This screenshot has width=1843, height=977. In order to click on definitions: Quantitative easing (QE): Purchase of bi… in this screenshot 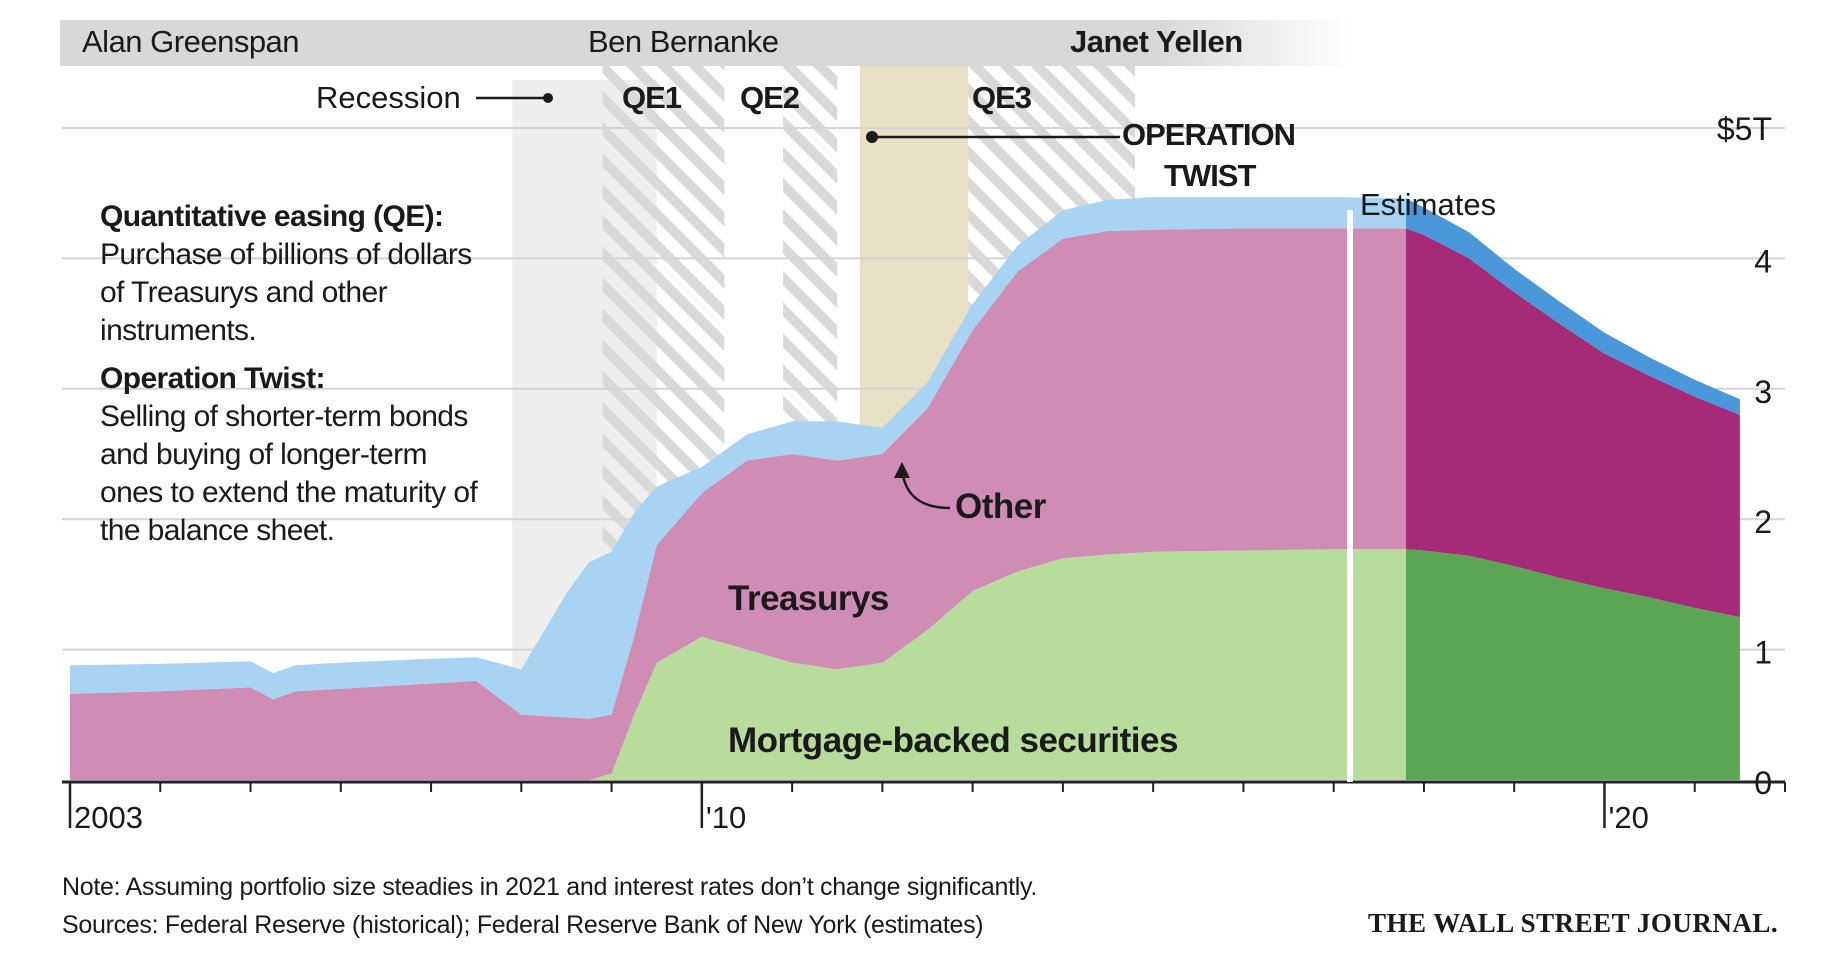, I will do `click(290, 379)`.